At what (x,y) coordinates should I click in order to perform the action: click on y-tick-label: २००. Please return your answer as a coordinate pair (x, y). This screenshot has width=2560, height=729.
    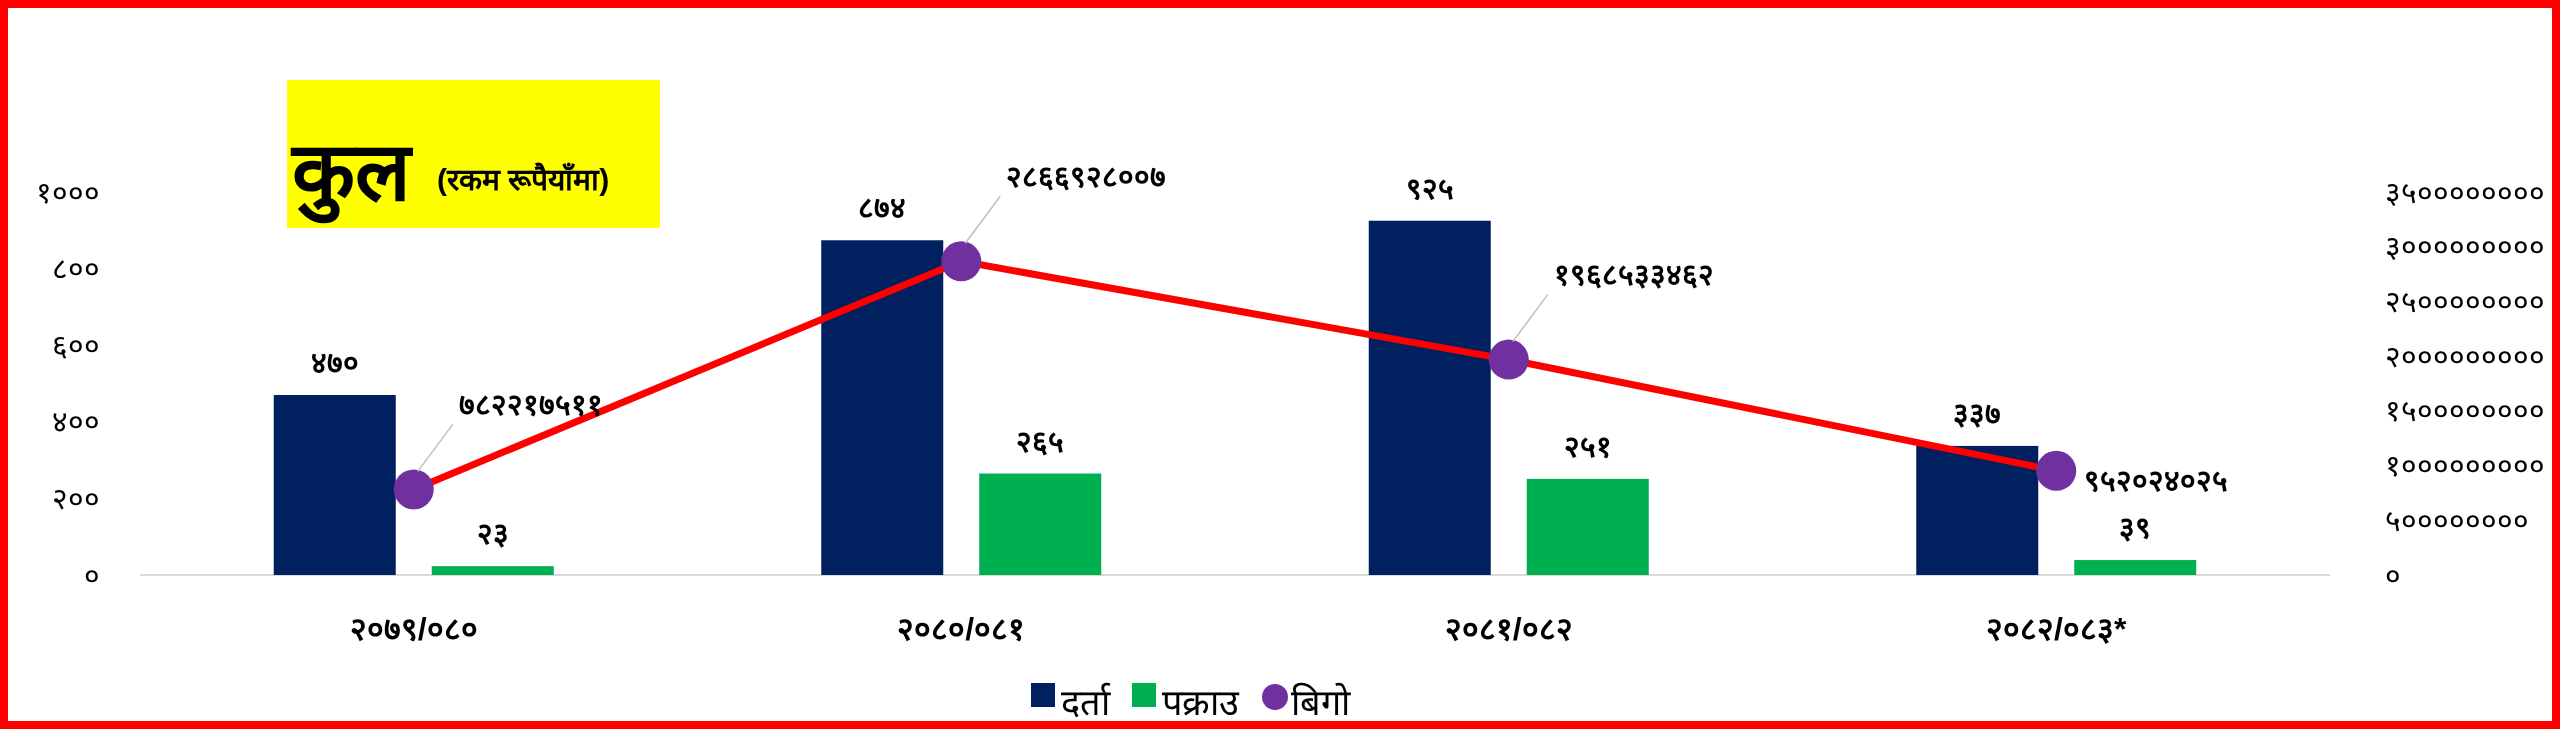
    Looking at the image, I should click on (76, 498).